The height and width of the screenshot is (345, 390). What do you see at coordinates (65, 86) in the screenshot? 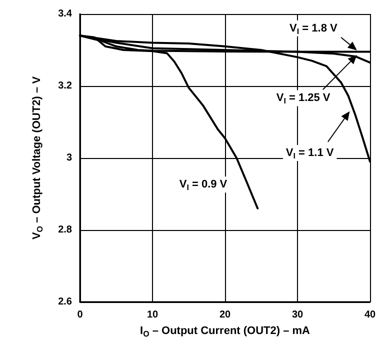
I see `y-tick-label: 3.2` at bounding box center [65, 86].